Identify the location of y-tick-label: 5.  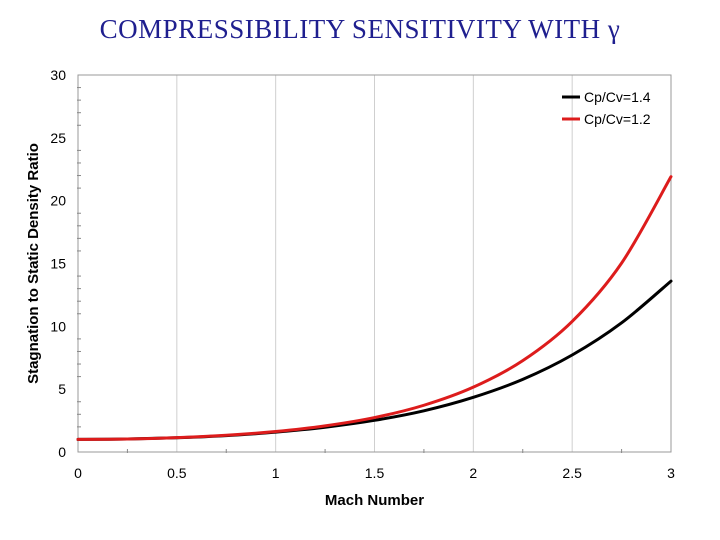
(62, 389).